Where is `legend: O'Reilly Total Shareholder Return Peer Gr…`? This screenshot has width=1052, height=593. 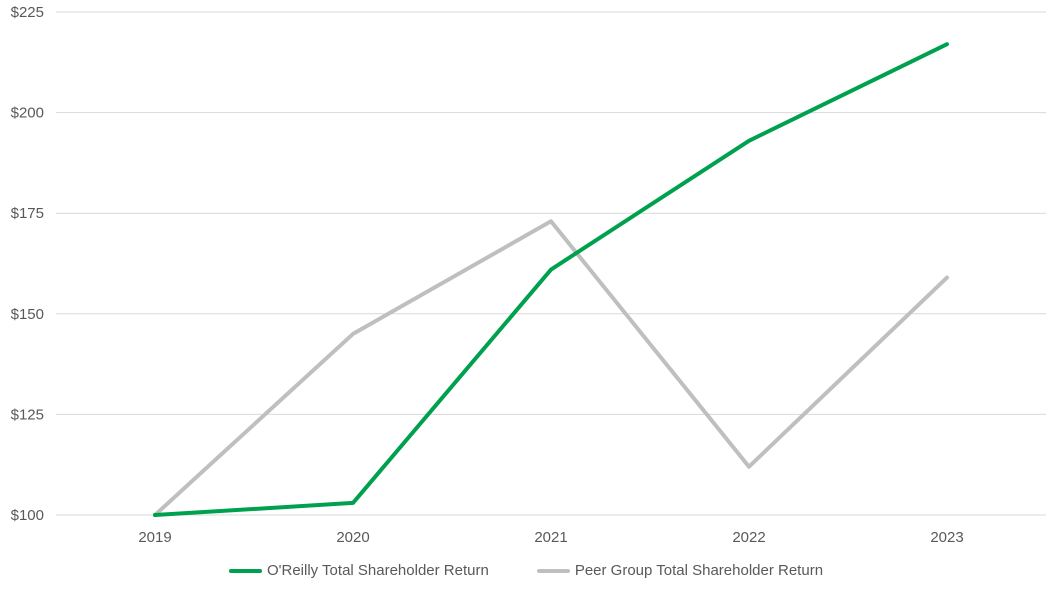 legend: O'Reilly Total Shareholder Return Peer Gr… is located at coordinates (526, 570).